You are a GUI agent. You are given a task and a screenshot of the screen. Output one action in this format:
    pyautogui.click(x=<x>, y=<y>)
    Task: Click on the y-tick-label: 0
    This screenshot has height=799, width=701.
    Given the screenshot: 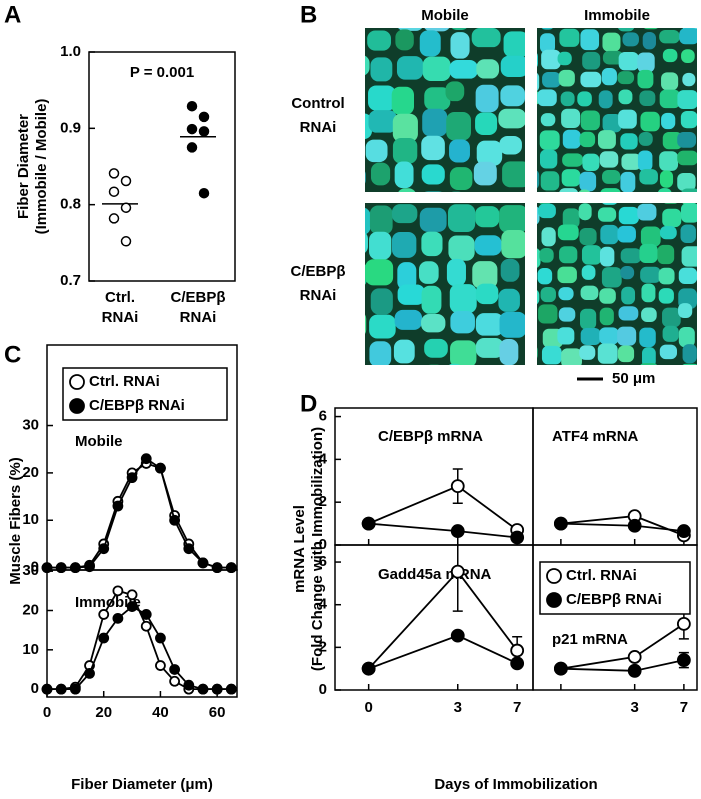 What is the action you would take?
    pyautogui.click(x=35, y=567)
    